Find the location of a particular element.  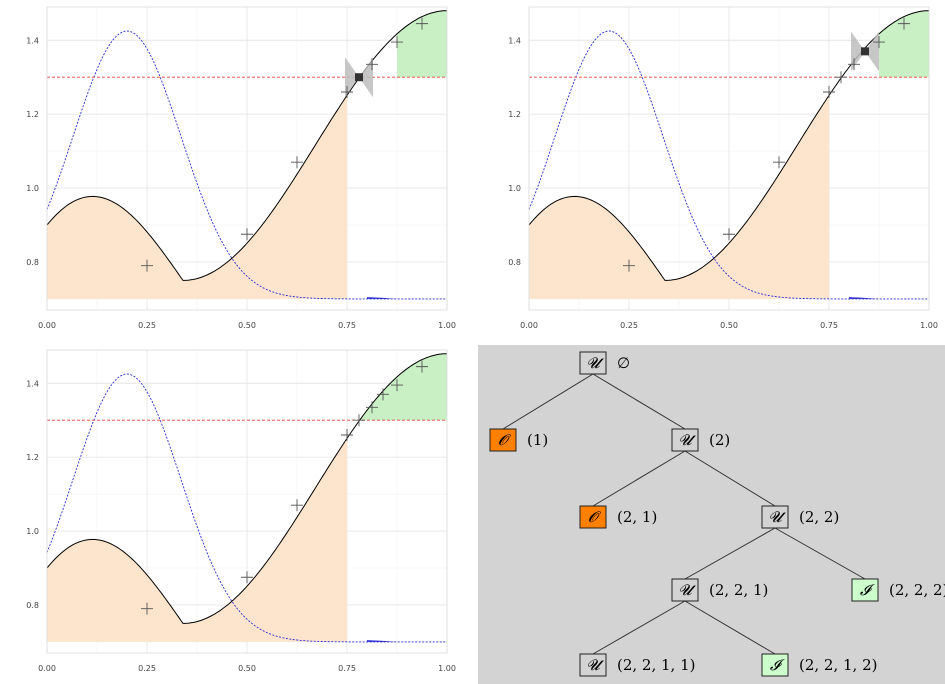

tree-node: 𝓞 (2, 1) is located at coordinates (618, 517).